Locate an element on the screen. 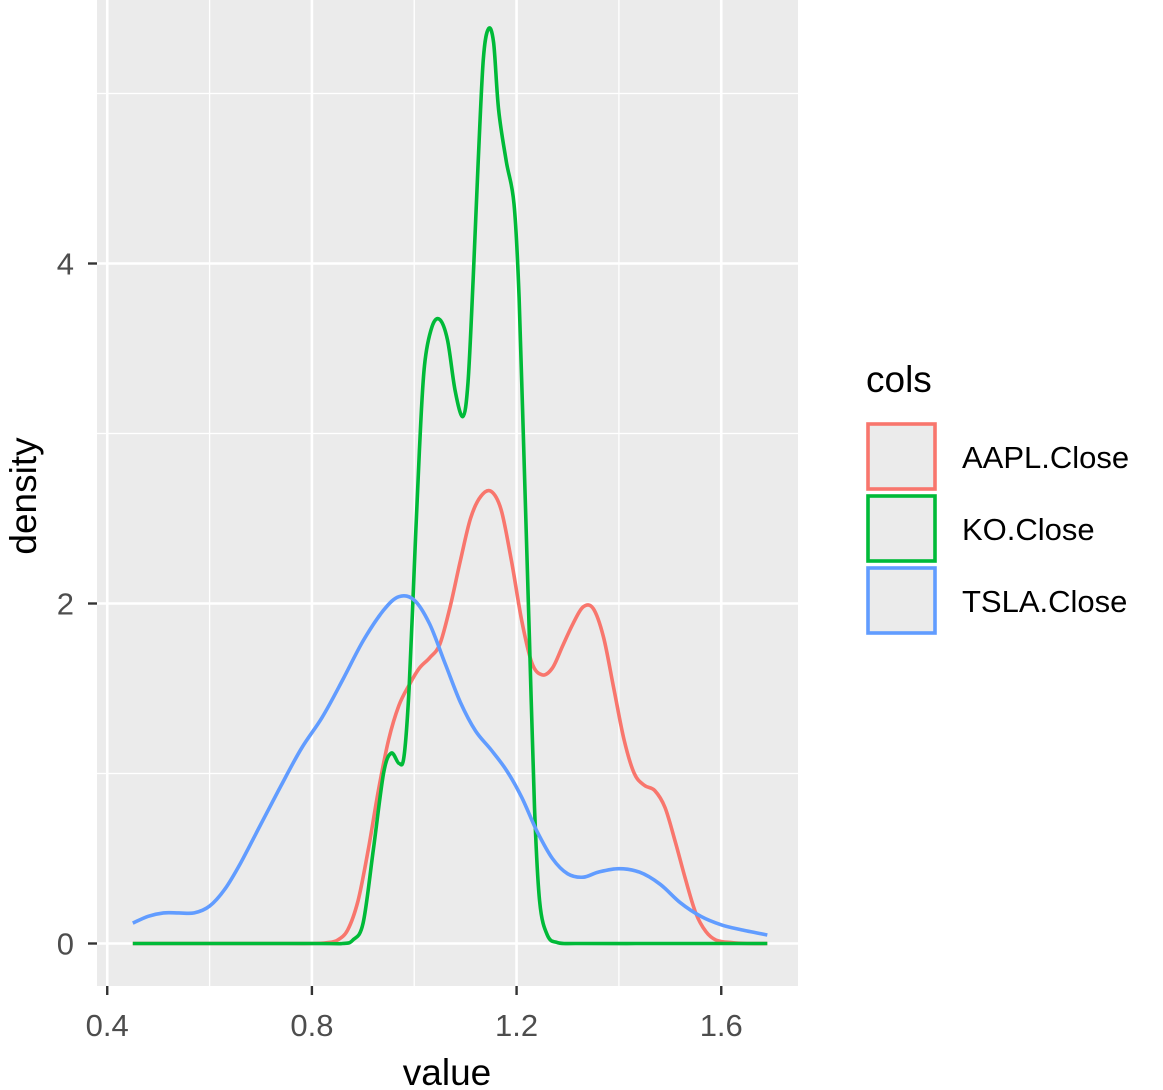 The height and width of the screenshot is (1090, 1163). x-tick-label: 0.4 is located at coordinates (107, 1025).